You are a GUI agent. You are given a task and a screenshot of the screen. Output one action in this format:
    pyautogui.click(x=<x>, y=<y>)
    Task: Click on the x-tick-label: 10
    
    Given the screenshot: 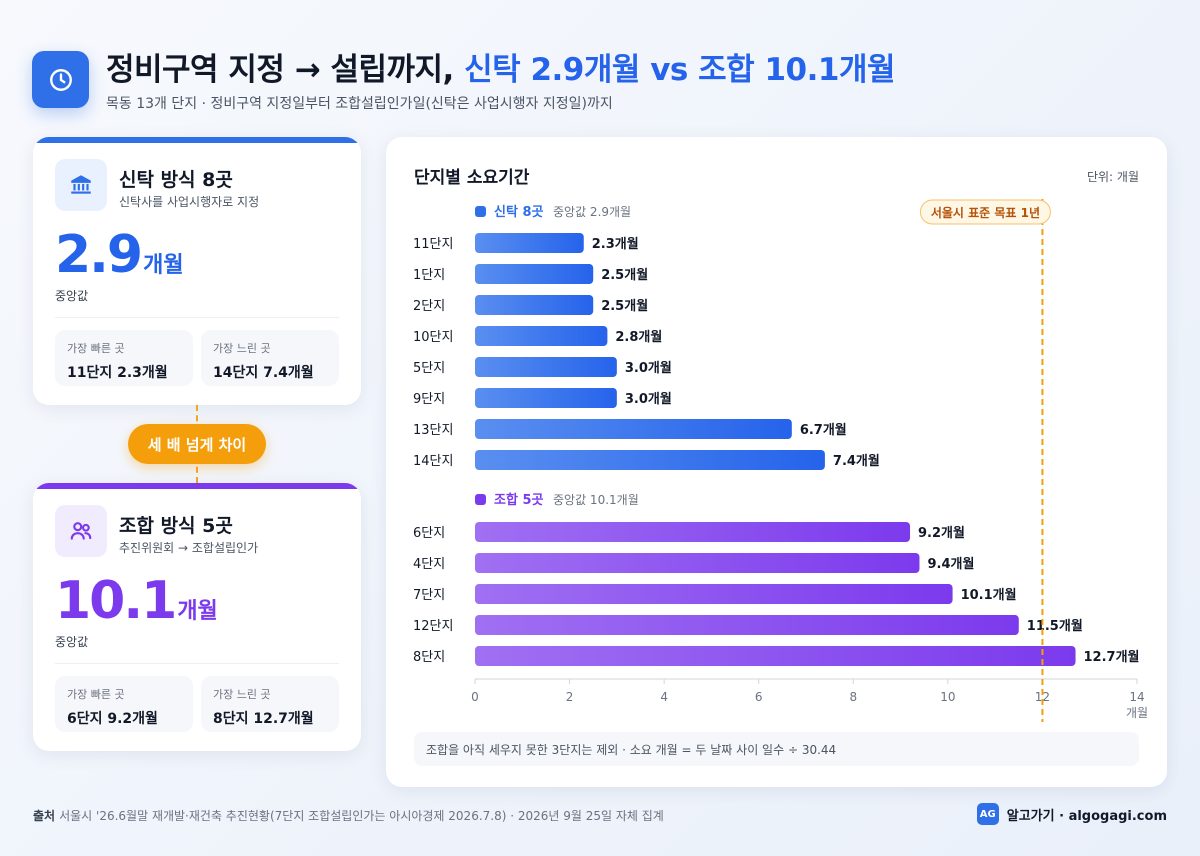 What is the action you would take?
    pyautogui.click(x=947, y=697)
    